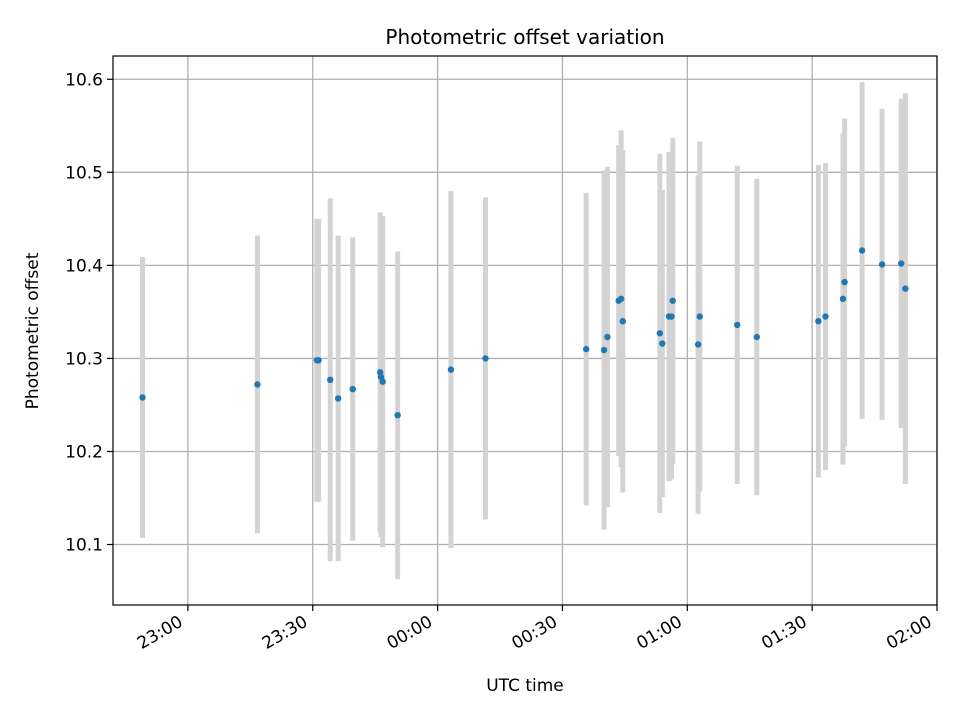 The height and width of the screenshot is (720, 960). I want to click on y-tick-label: 10.2, so click(84, 452).